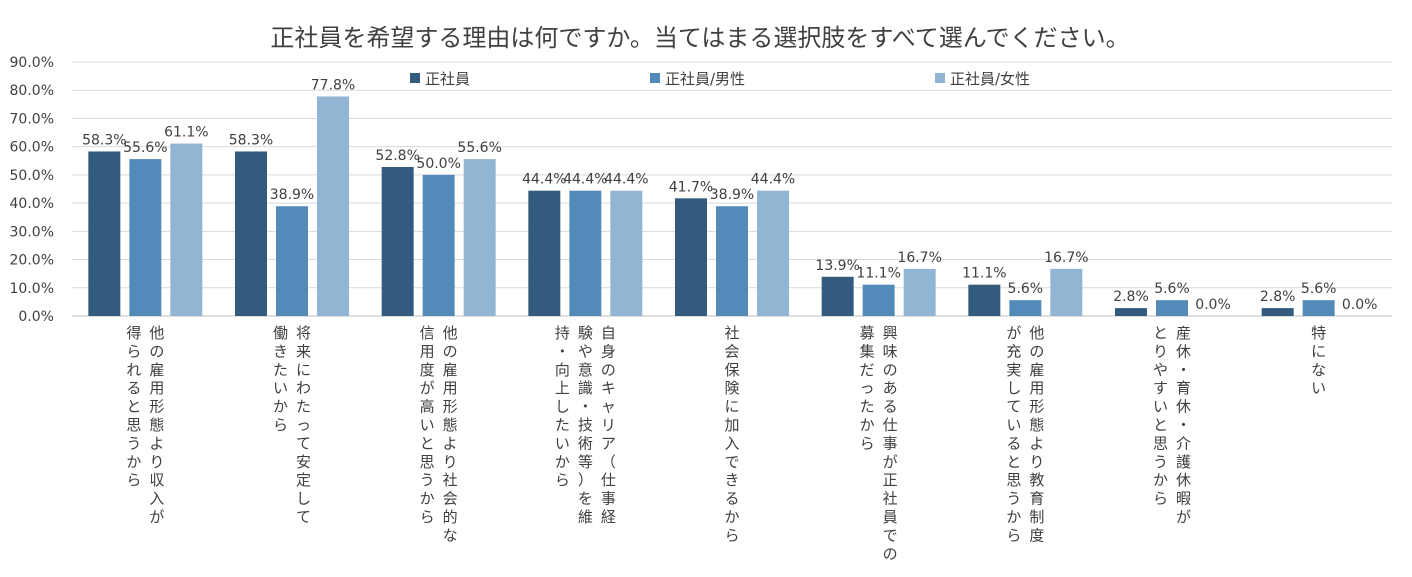 The width and height of the screenshot is (1412, 577). What do you see at coordinates (32, 148) in the screenshot?
I see `y-tick-label: 60.0%` at bounding box center [32, 148].